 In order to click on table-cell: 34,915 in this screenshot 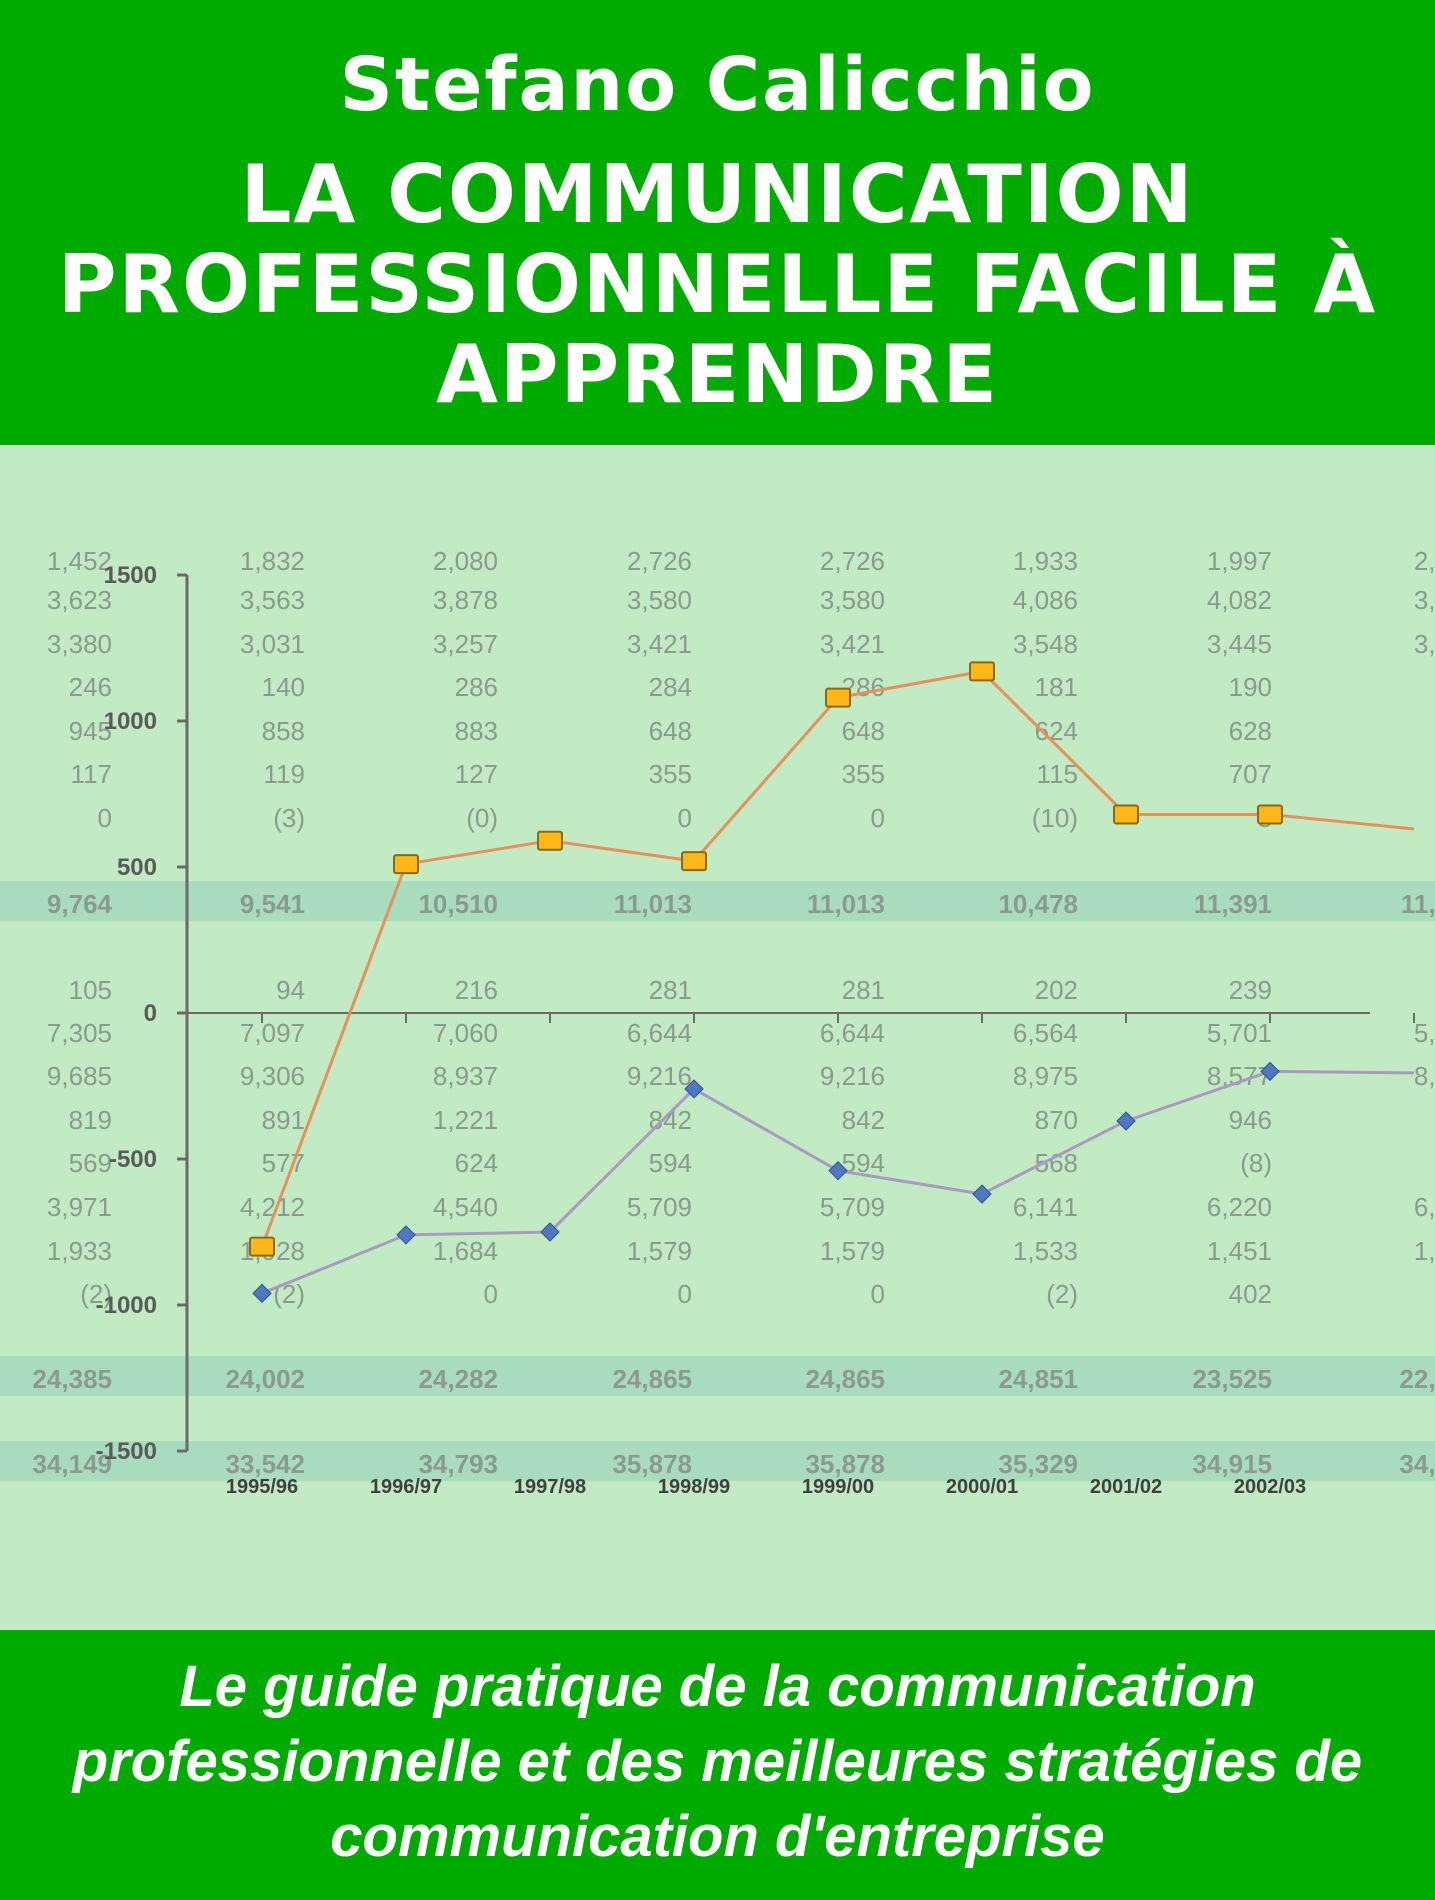, I will do `click(1232, 1464)`.